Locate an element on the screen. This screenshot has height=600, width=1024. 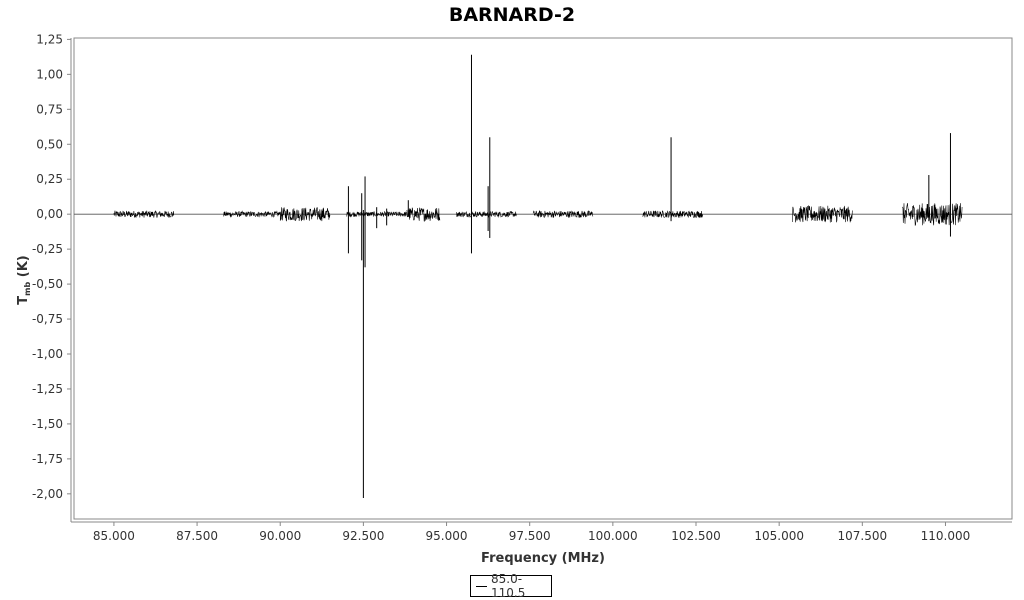
legend-swatch is located at coordinates (481, 586).